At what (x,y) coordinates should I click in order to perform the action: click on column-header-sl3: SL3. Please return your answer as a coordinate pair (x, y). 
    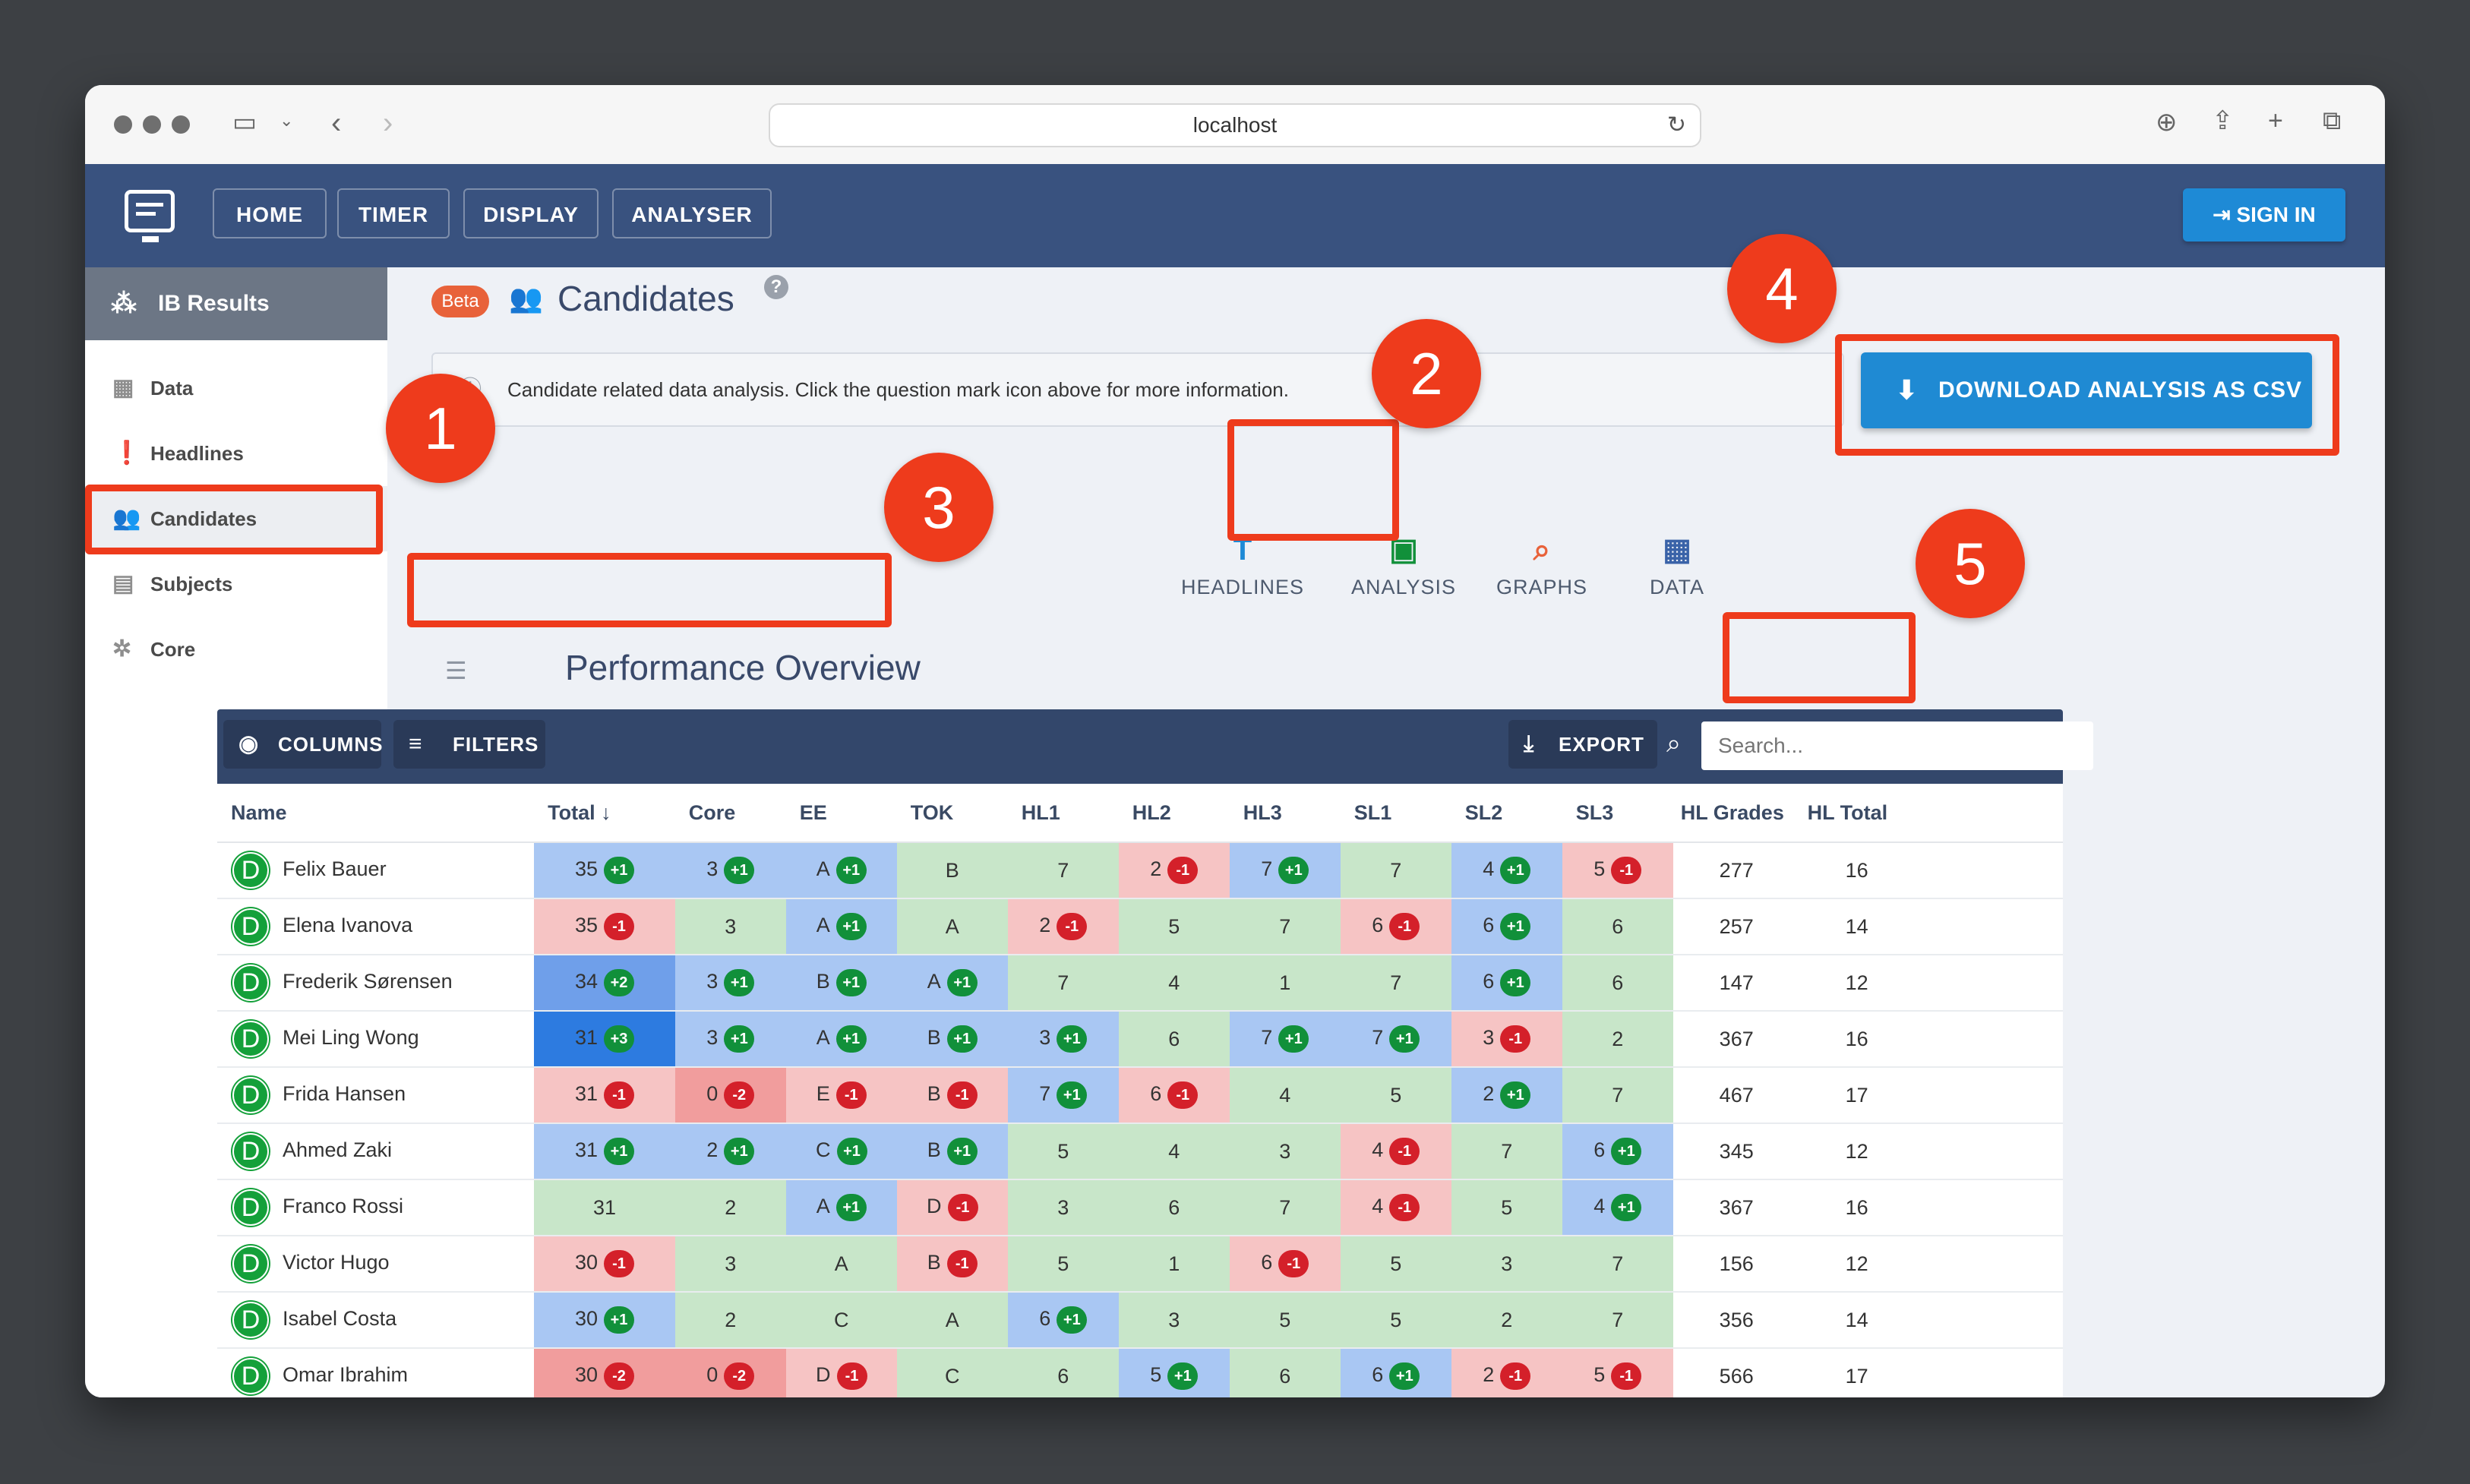
    Looking at the image, I should click on (1617, 813).